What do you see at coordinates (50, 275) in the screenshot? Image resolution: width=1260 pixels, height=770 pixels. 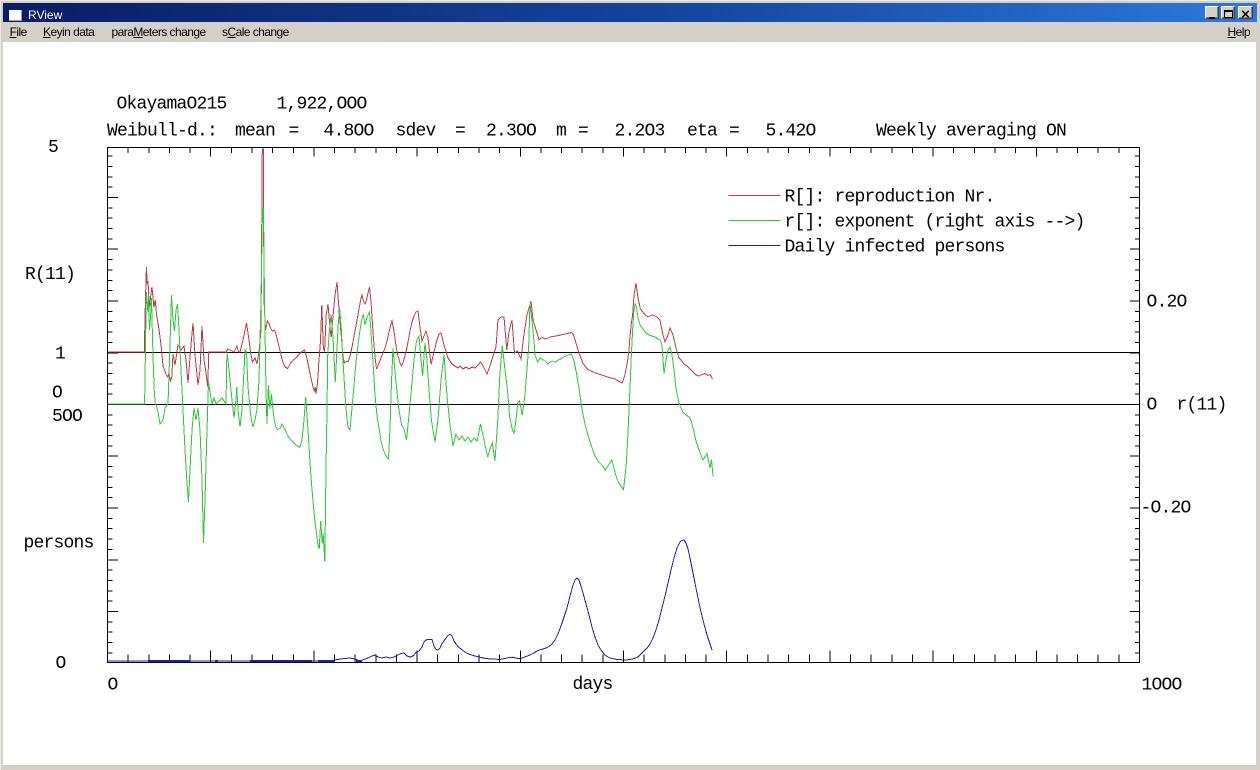 I see `svg-text: R(11)` at bounding box center [50, 275].